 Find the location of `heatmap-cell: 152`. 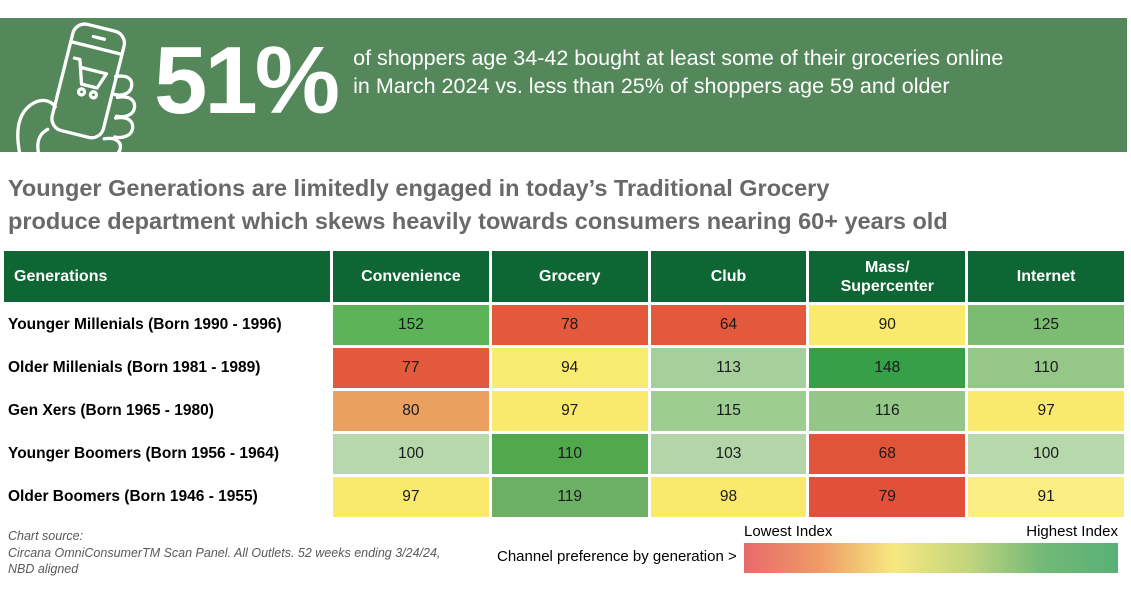

heatmap-cell: 152 is located at coordinates (411, 325).